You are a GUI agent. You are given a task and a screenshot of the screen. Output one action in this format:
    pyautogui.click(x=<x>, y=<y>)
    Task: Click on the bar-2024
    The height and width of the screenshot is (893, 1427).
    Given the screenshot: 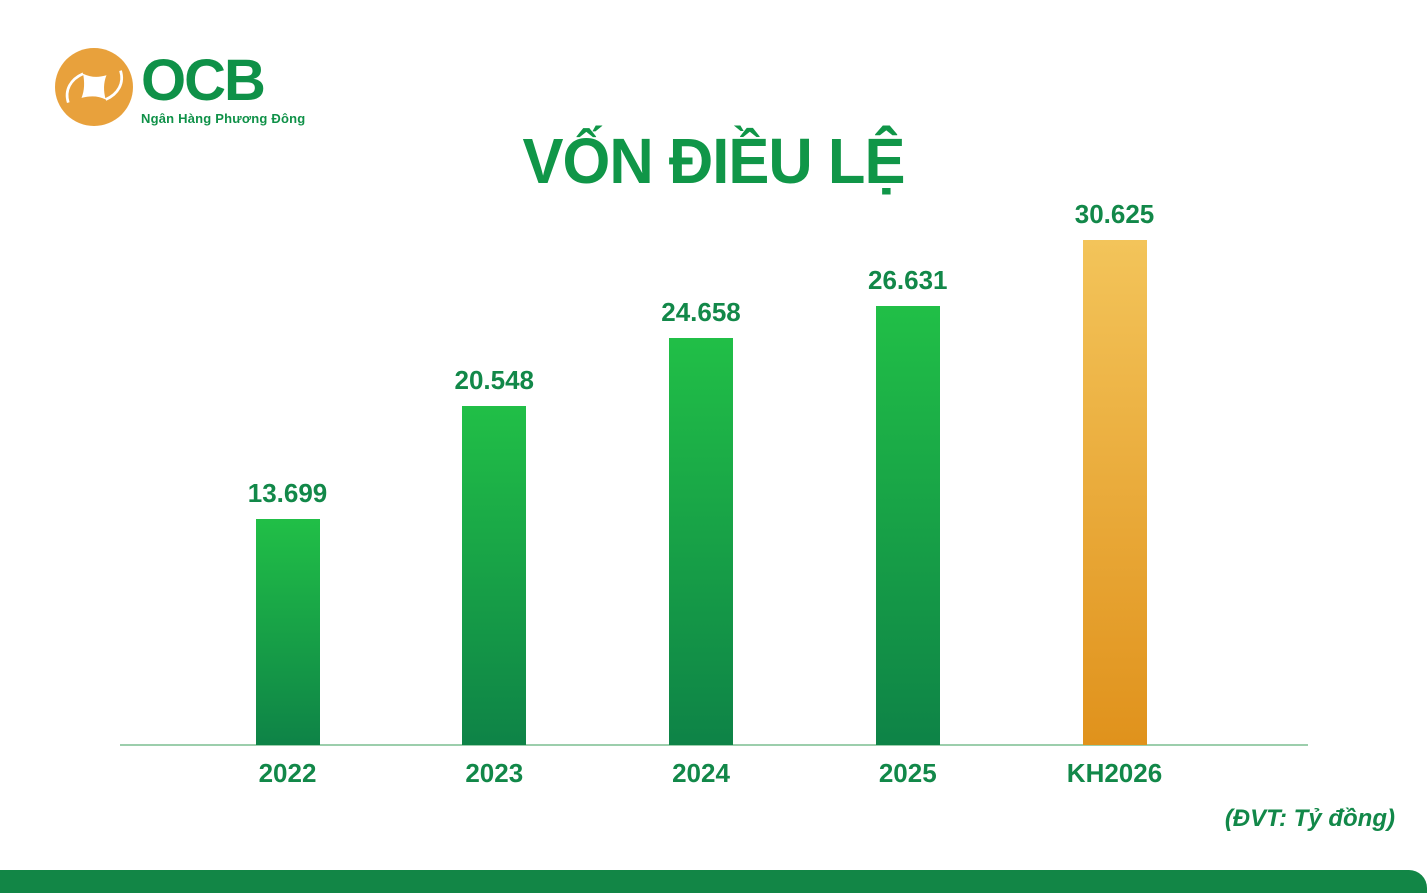 What is the action you would take?
    pyautogui.click(x=701, y=541)
    